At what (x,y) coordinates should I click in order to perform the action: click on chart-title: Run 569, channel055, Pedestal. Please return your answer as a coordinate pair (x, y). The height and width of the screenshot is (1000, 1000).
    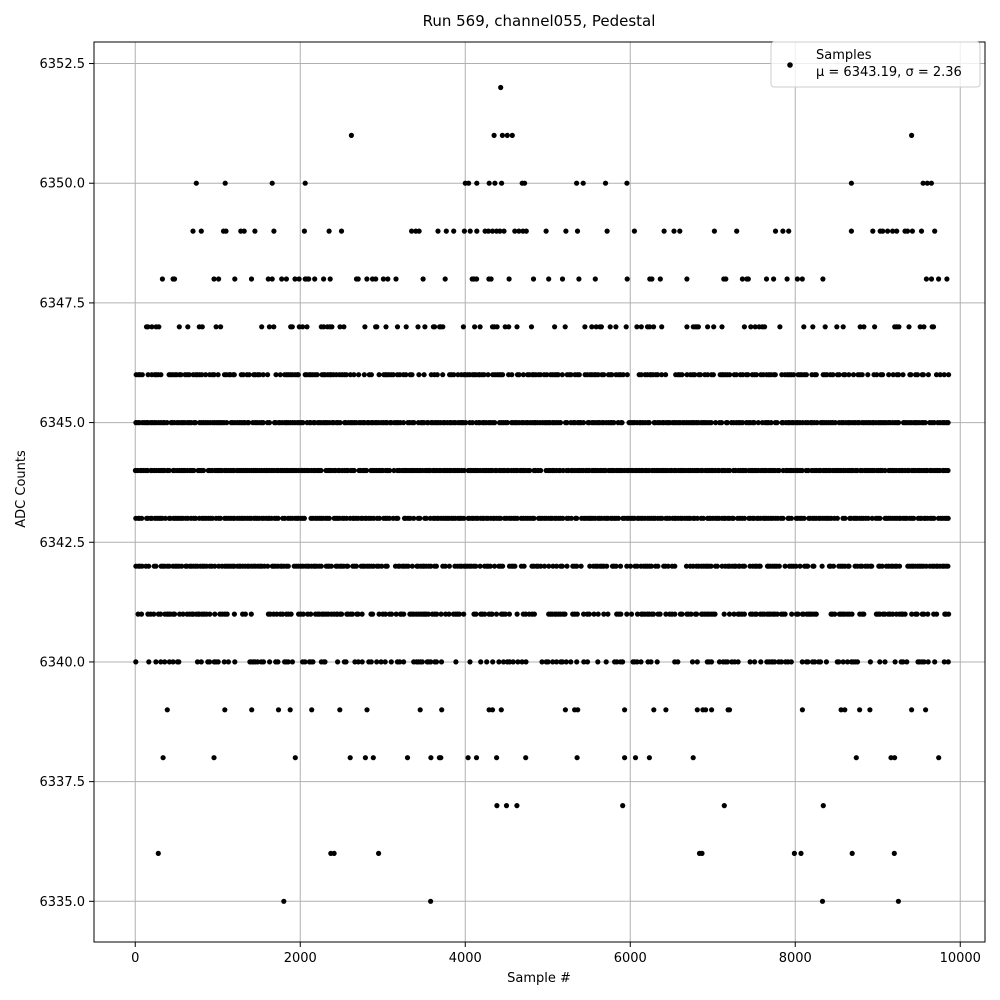
    Looking at the image, I should click on (539, 21).